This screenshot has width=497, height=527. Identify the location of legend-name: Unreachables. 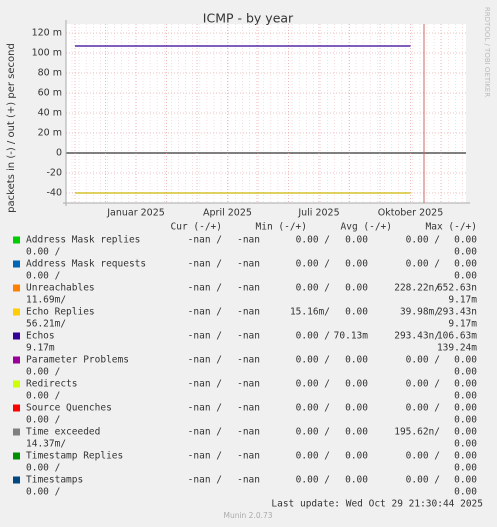
(60, 288).